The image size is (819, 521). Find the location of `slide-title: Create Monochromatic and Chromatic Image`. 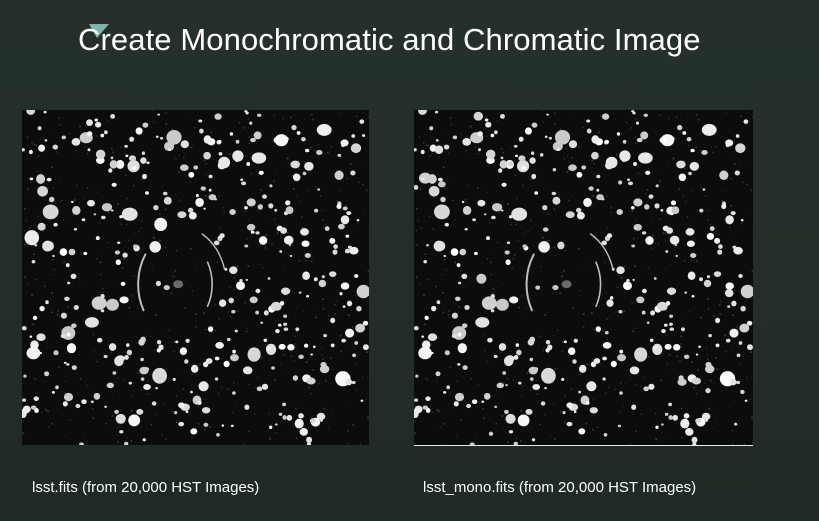

slide-title: Create Monochromatic and Chromatic Image is located at coordinates (389, 39).